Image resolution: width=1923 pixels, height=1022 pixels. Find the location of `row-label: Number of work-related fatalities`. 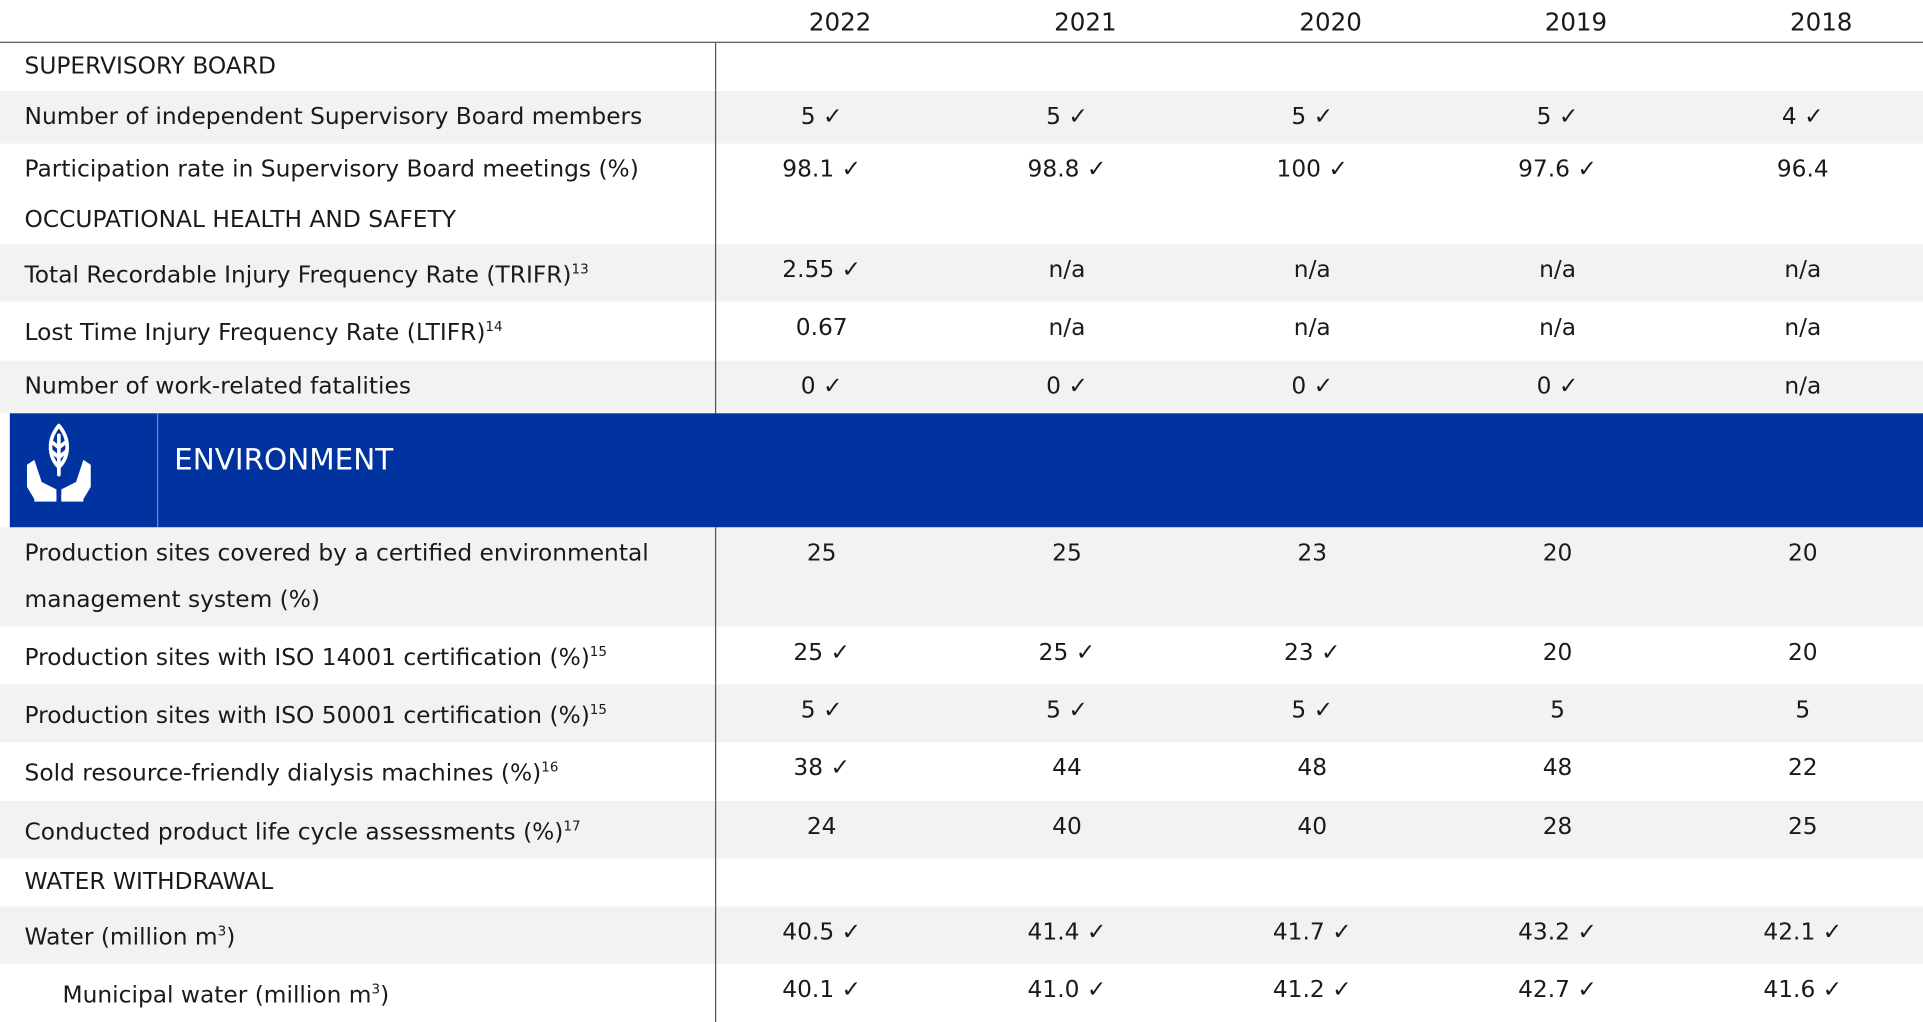

row-label: Number of work-related fatalities is located at coordinates (345, 386).